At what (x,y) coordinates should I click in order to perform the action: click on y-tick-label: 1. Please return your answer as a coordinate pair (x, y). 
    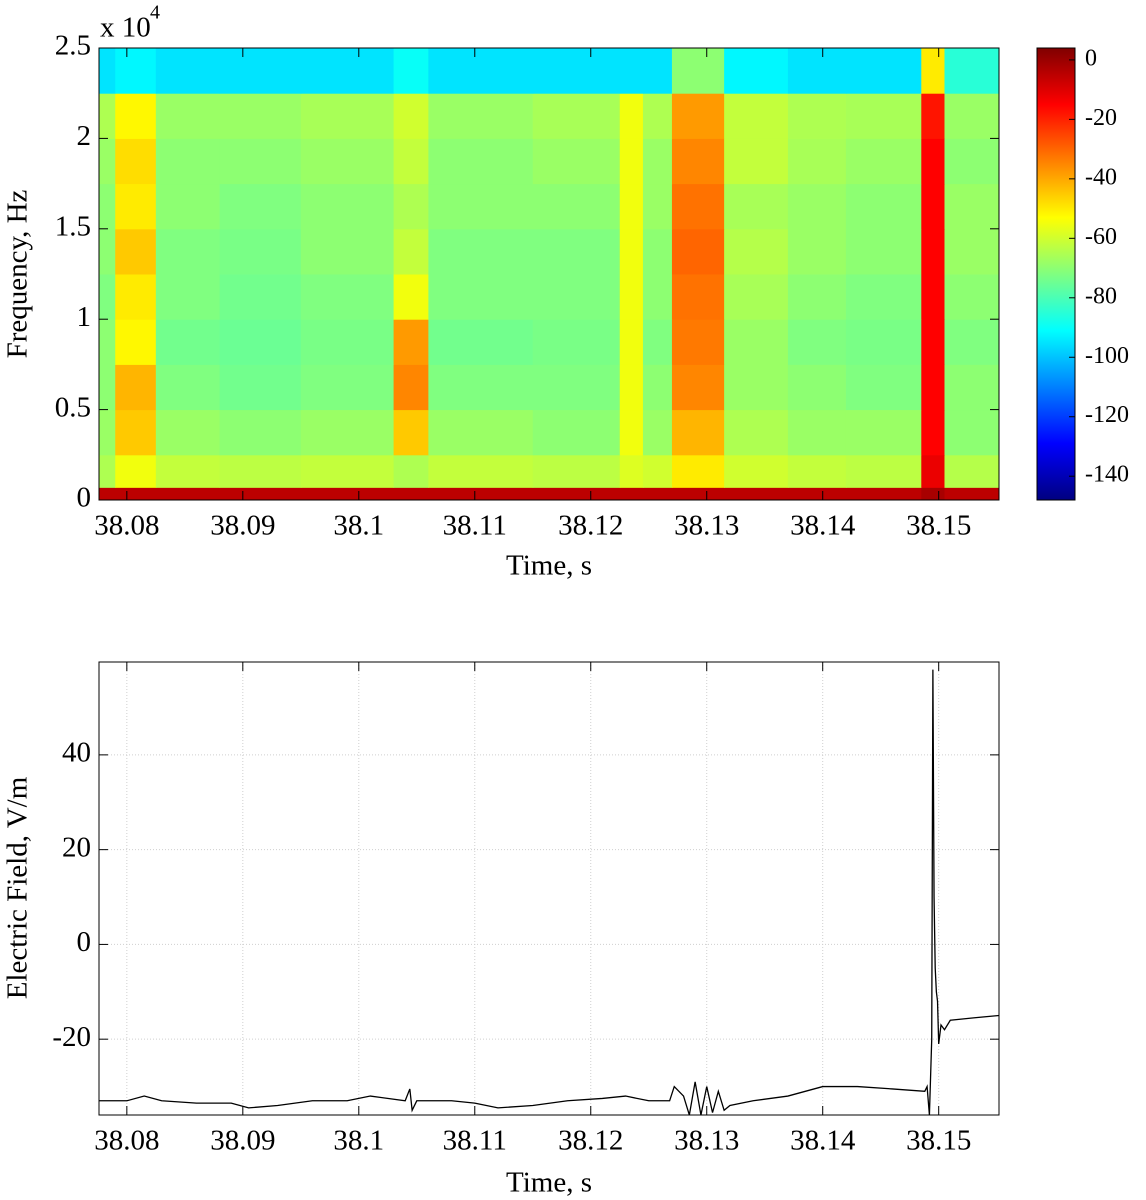
    Looking at the image, I should click on (84, 317).